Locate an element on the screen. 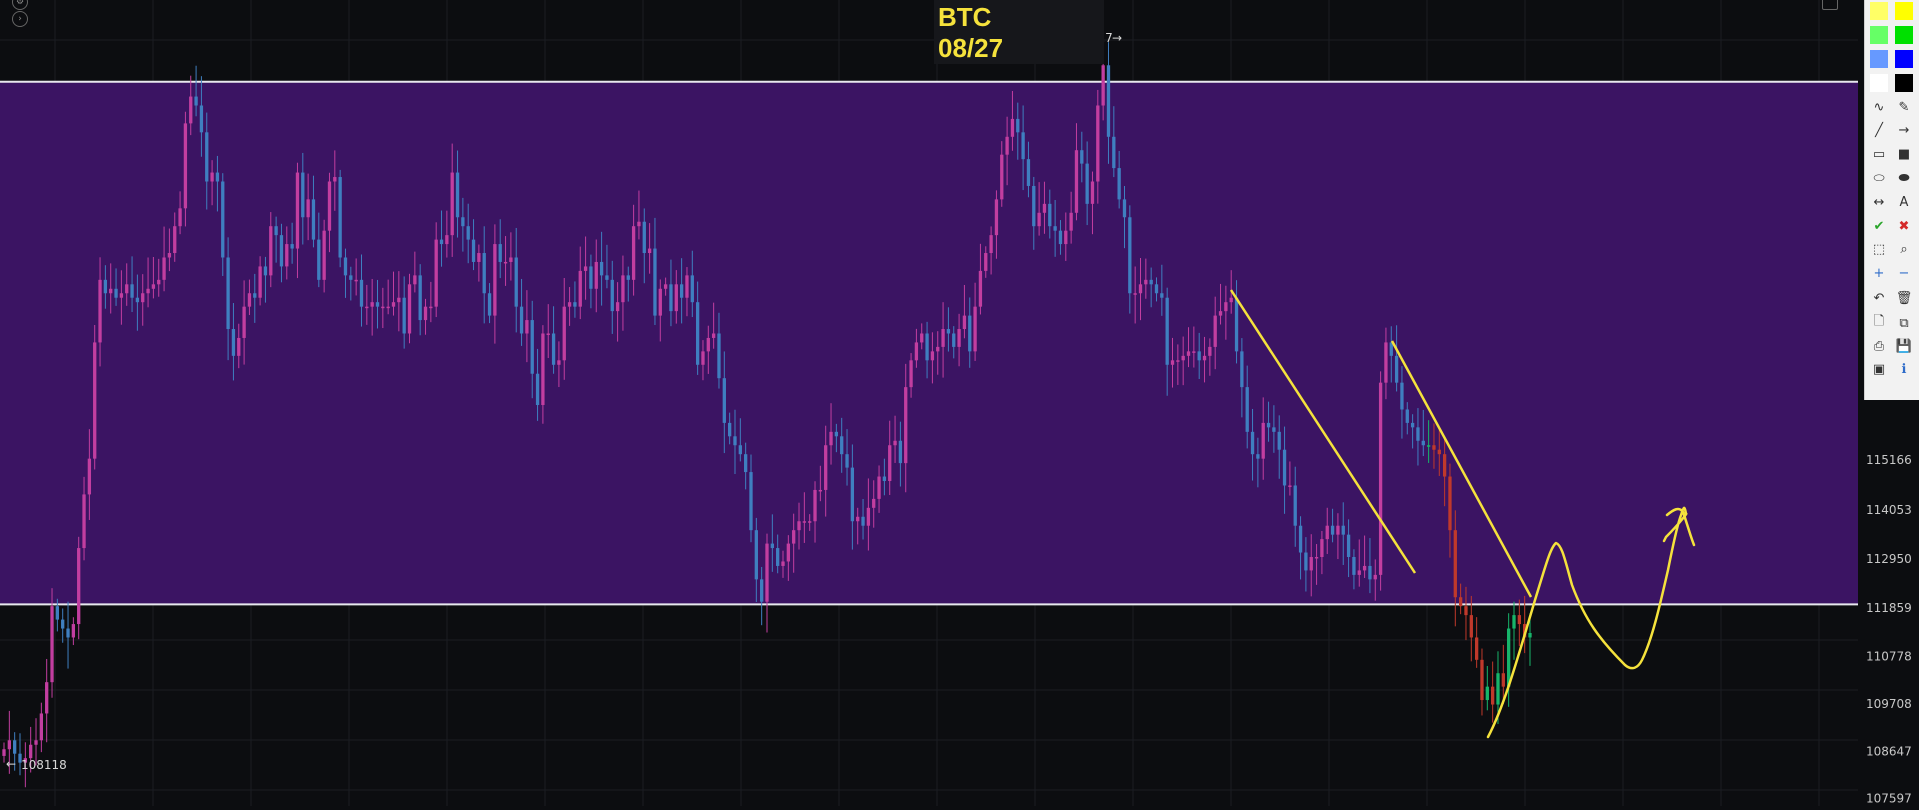 This screenshot has width=1919, height=810. arrow-icon: → is located at coordinates (1904, 130).